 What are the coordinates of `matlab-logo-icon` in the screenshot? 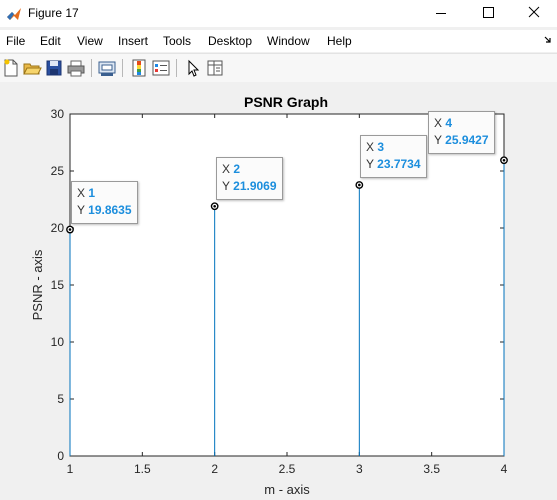 It's located at (14, 14).